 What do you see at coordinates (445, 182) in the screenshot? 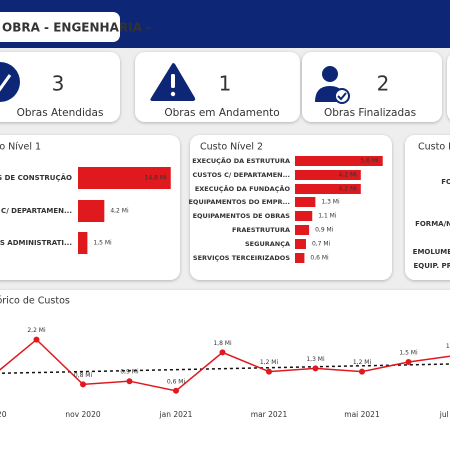
I see `category-label: FO` at bounding box center [445, 182].